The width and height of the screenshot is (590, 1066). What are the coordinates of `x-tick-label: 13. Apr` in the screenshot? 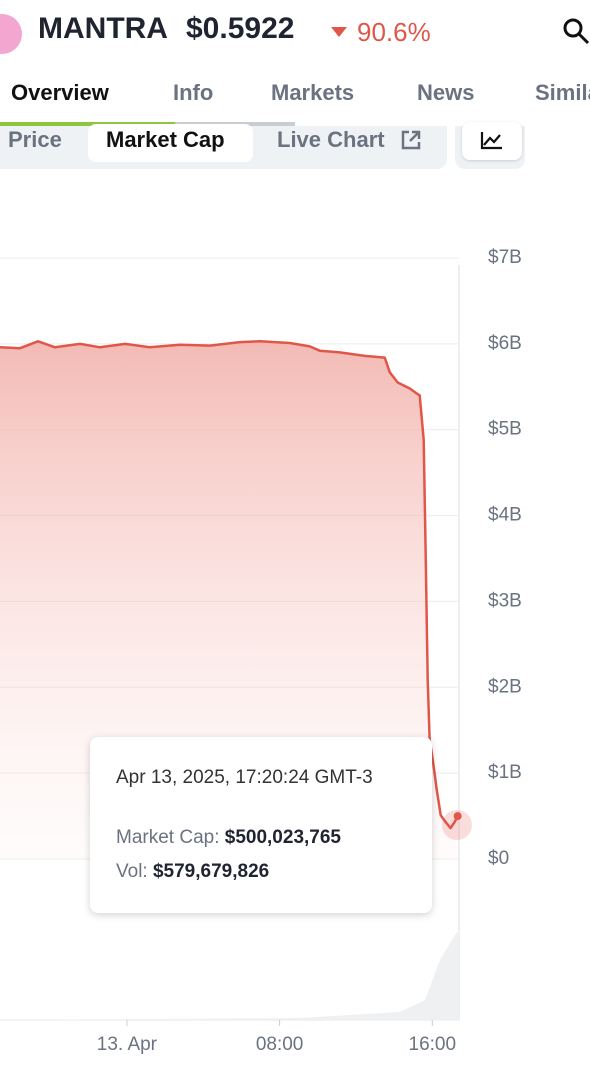 It's located at (127, 1044).